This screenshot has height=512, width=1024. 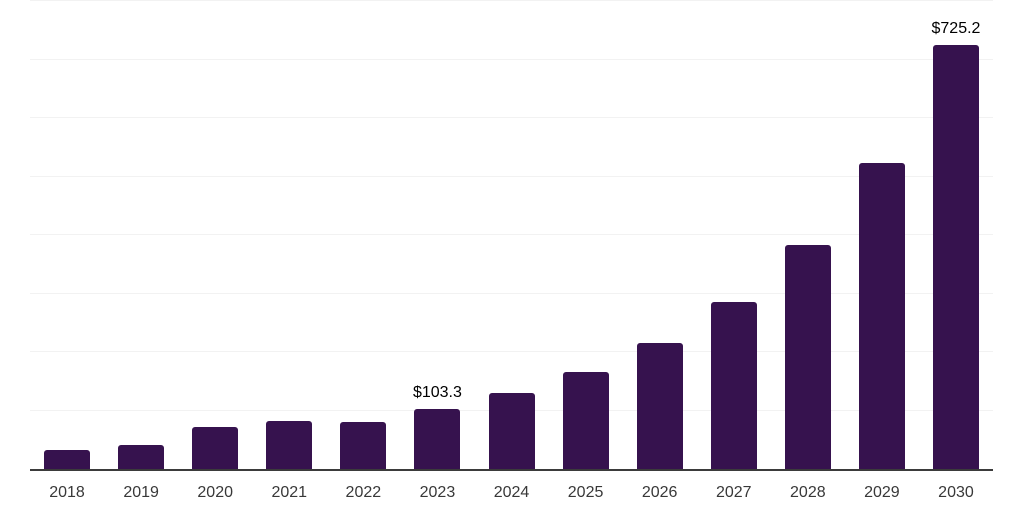 What do you see at coordinates (881, 315) in the screenshot?
I see `bar-2029` at bounding box center [881, 315].